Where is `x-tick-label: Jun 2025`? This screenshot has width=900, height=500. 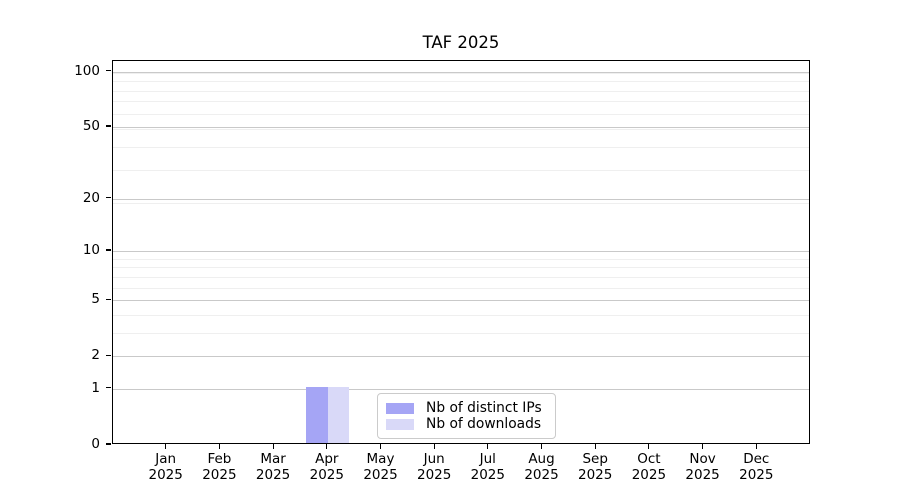 x-tick-label: Jun 2025 is located at coordinates (434, 467).